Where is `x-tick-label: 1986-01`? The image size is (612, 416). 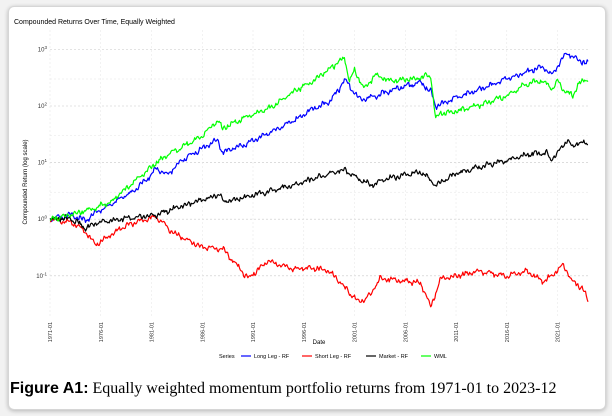 x-tick-label: 1986-01 is located at coordinates (203, 332).